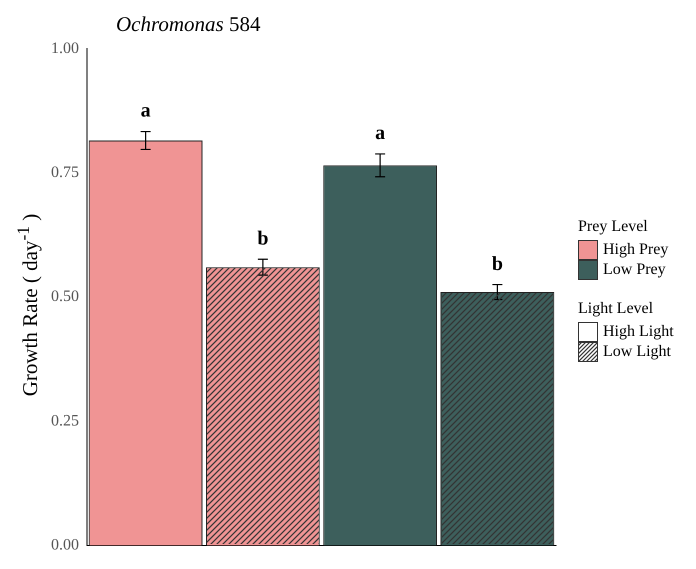  What do you see at coordinates (616, 309) in the screenshot?
I see `legend-title: Light Level` at bounding box center [616, 309].